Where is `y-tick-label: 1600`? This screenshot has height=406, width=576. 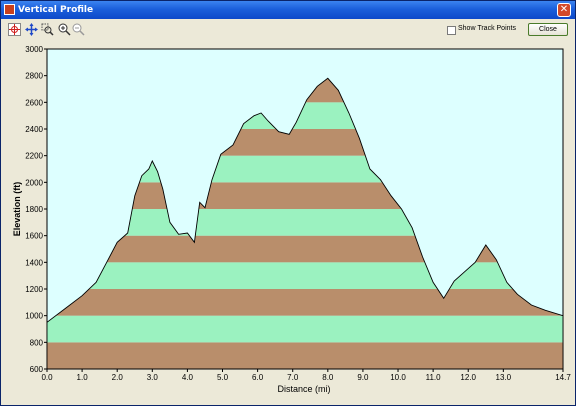 y-tick-label: 1600 is located at coordinates (34, 236).